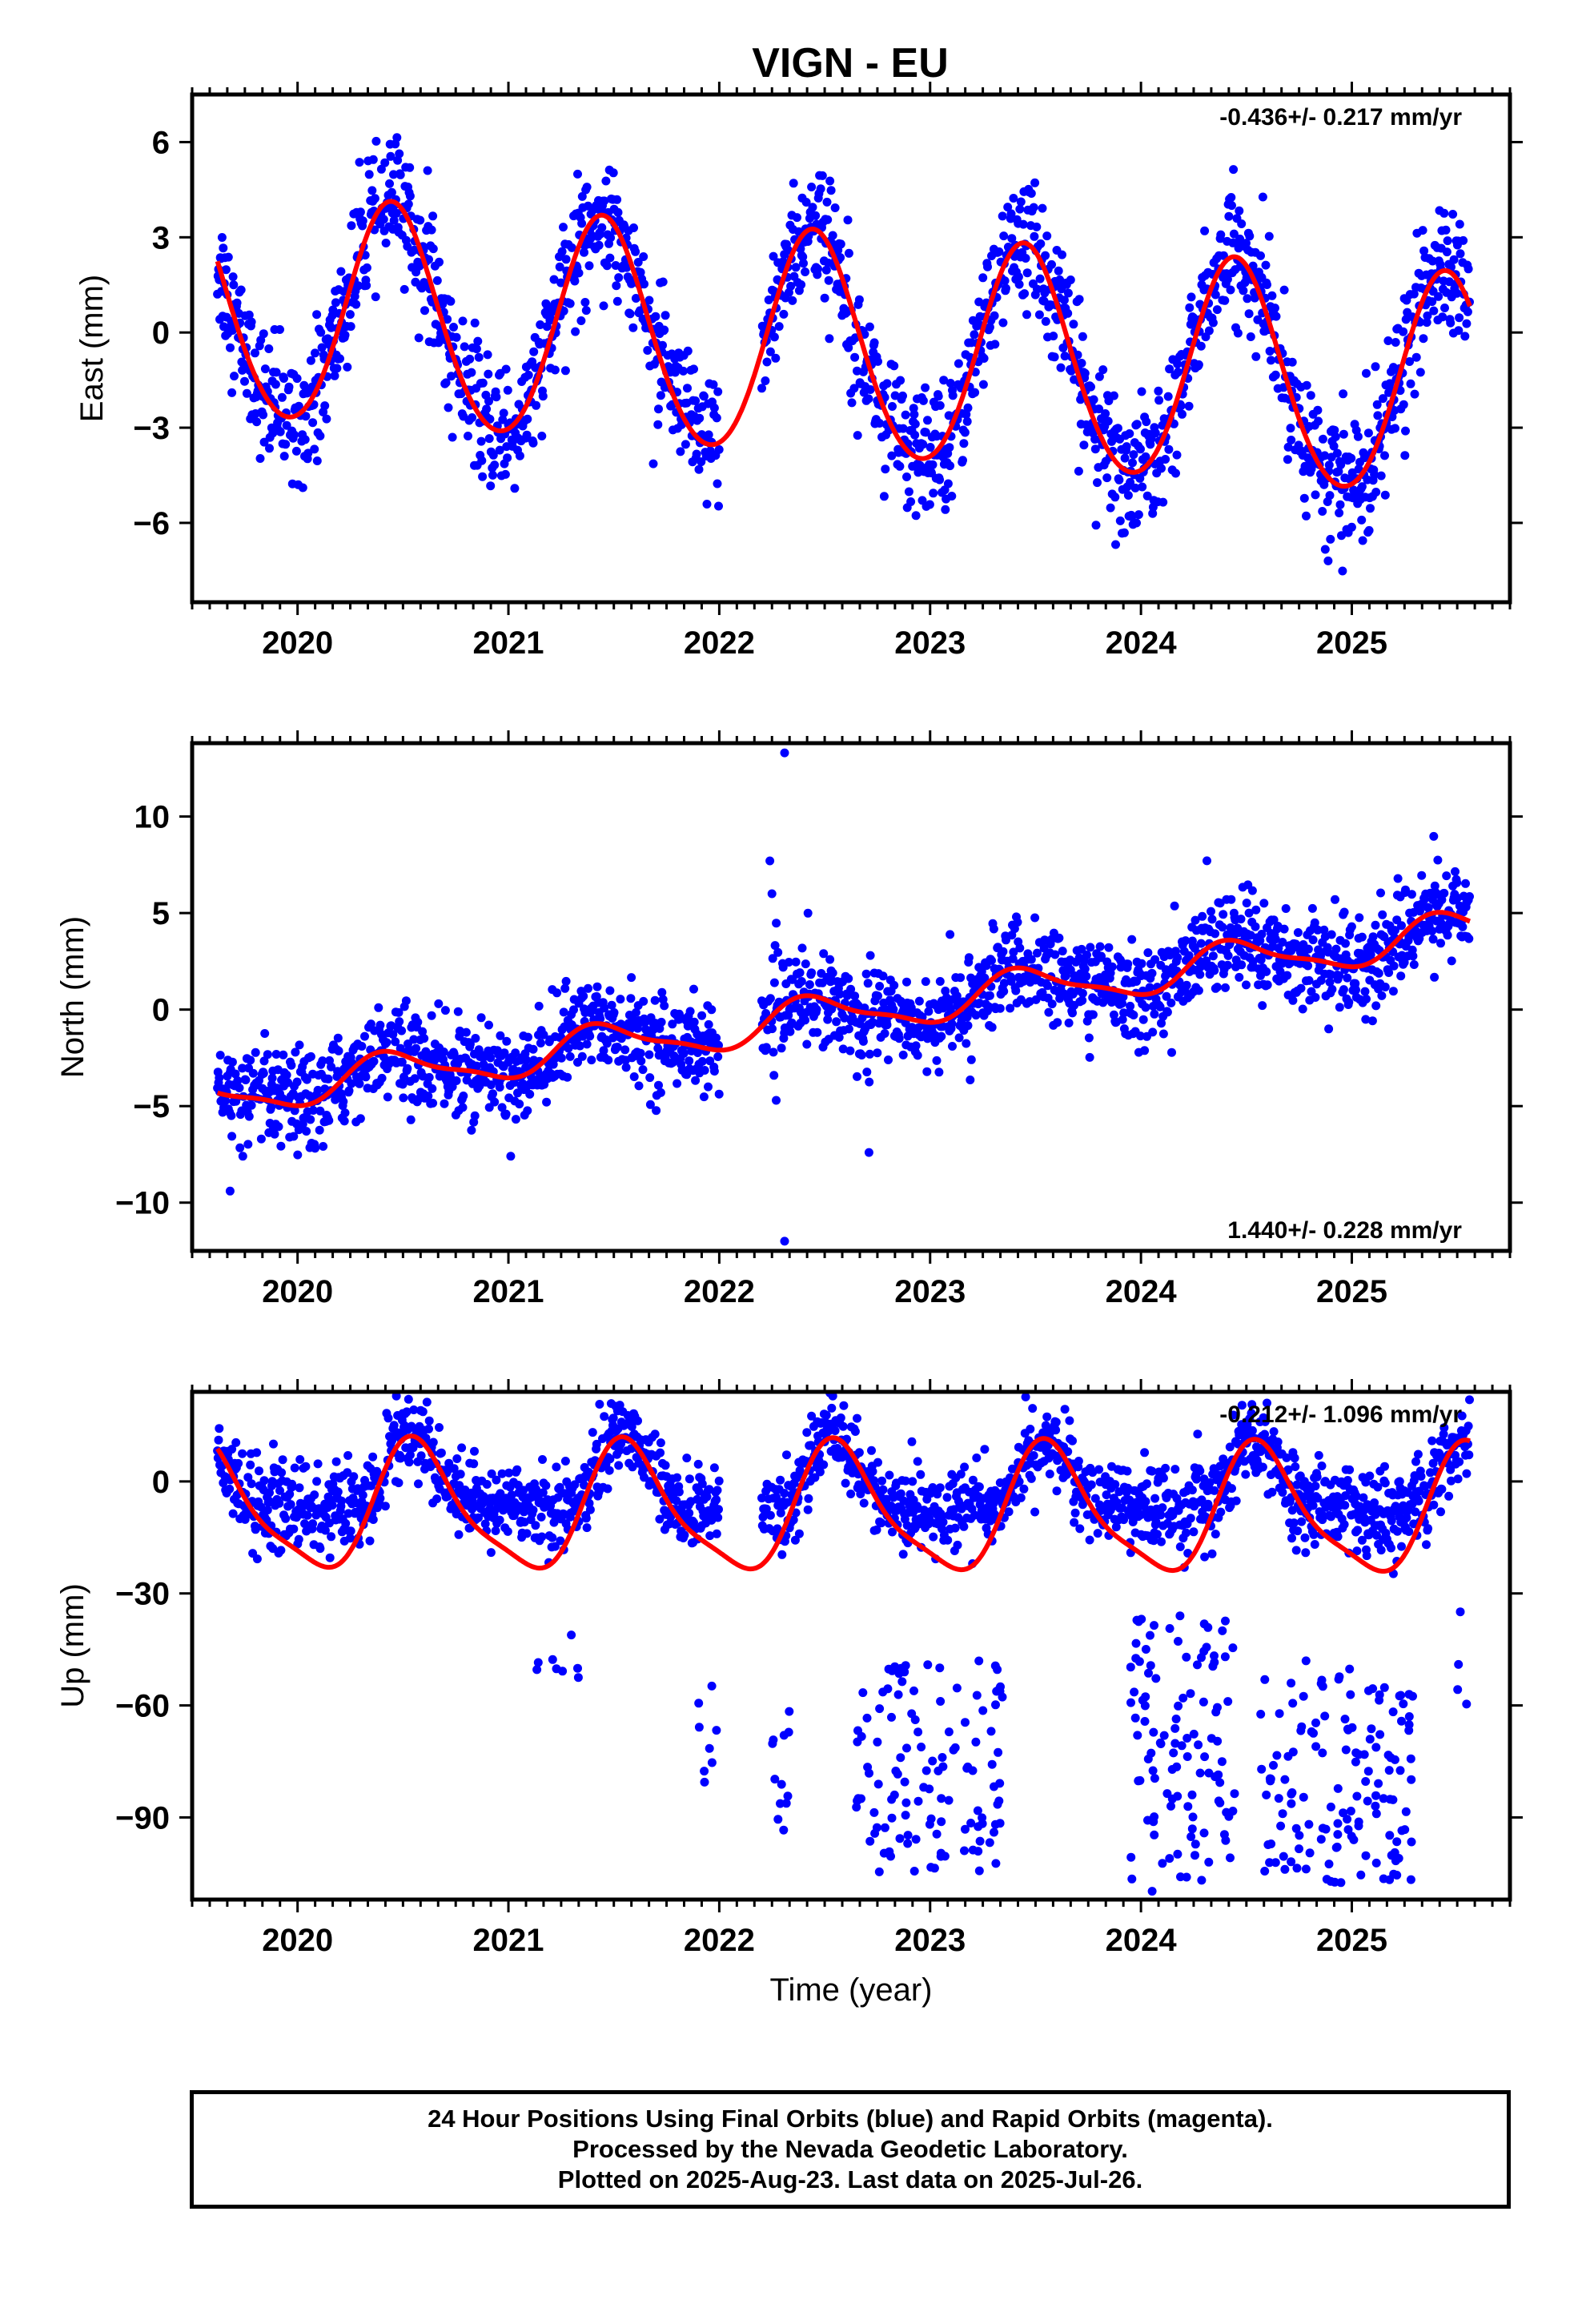 The height and width of the screenshot is (2324, 1582). What do you see at coordinates (161, 238) in the screenshot?
I see `east-y-tick-label: 3` at bounding box center [161, 238].